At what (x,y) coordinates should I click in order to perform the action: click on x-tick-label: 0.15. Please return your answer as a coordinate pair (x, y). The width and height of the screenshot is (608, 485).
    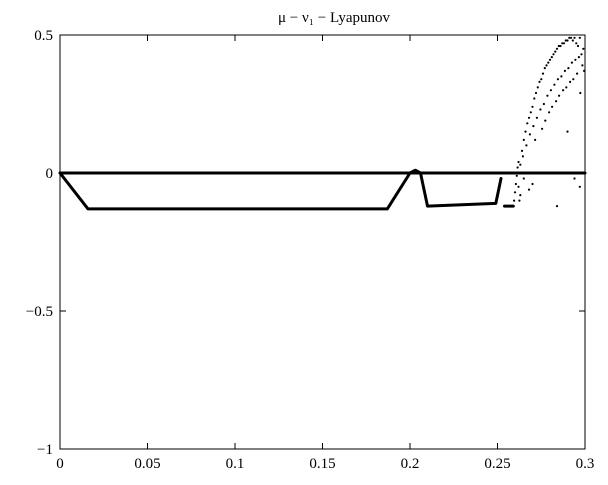
    Looking at the image, I should click on (322, 464).